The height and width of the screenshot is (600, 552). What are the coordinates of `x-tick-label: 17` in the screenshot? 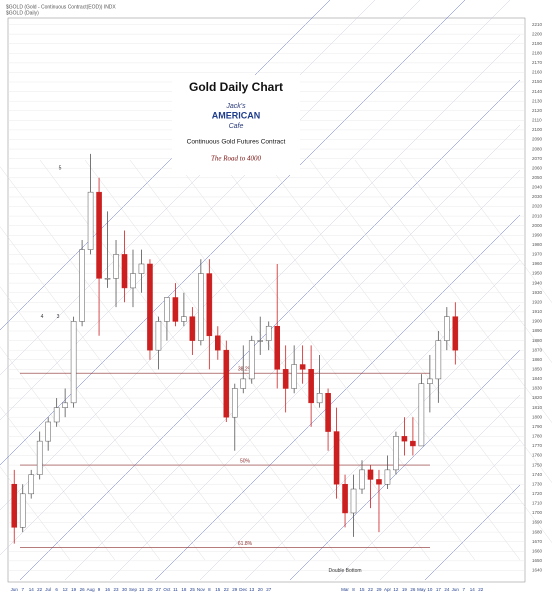 It's located at (439, 589).